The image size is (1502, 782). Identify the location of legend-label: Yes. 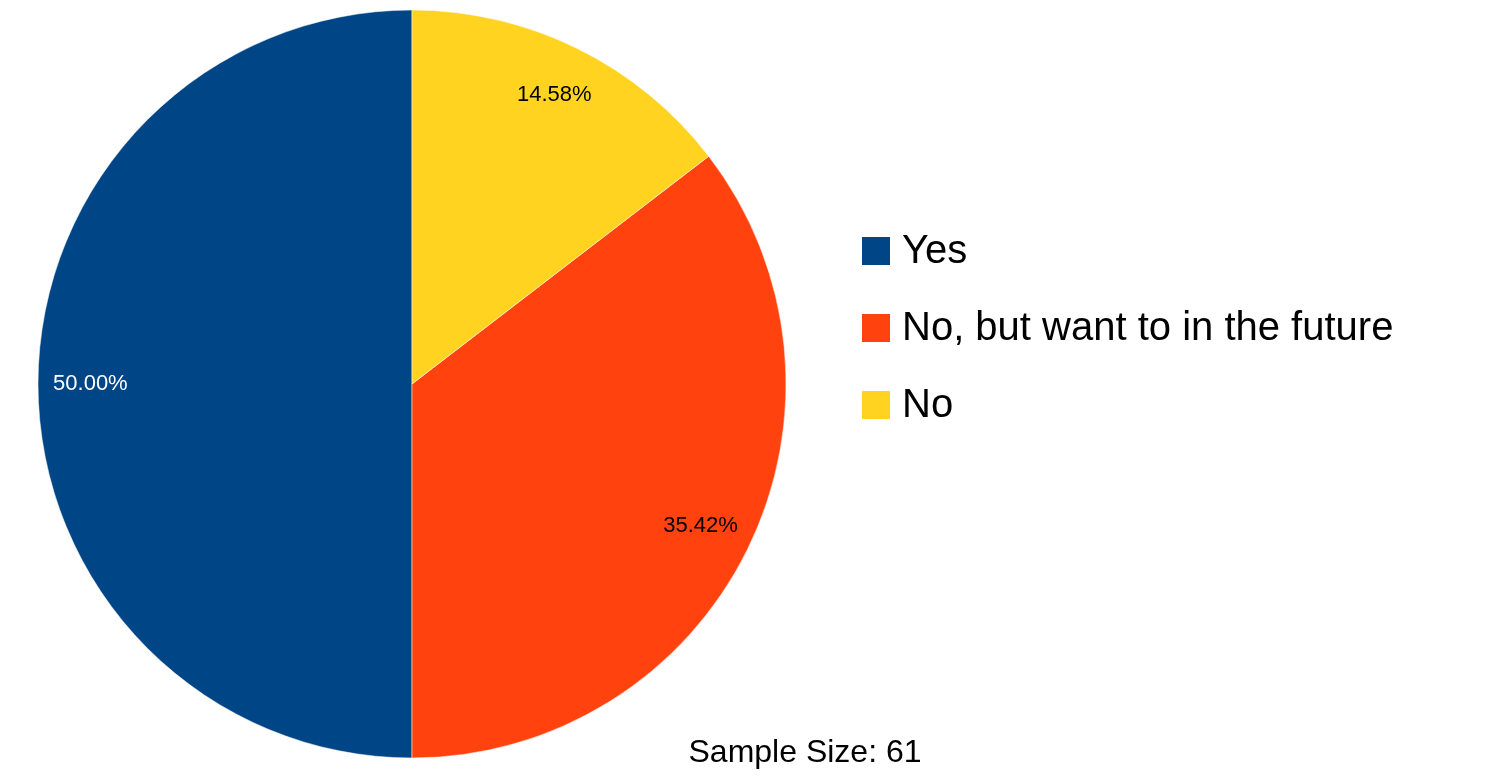
(935, 248).